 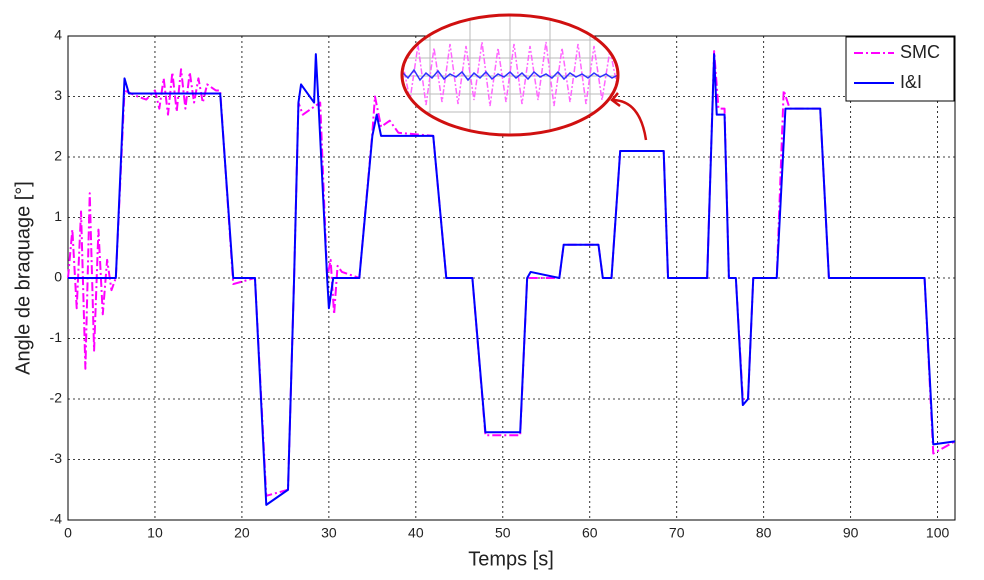 What do you see at coordinates (511, 559) in the screenshot?
I see `x-axis-title: Temps [s]` at bounding box center [511, 559].